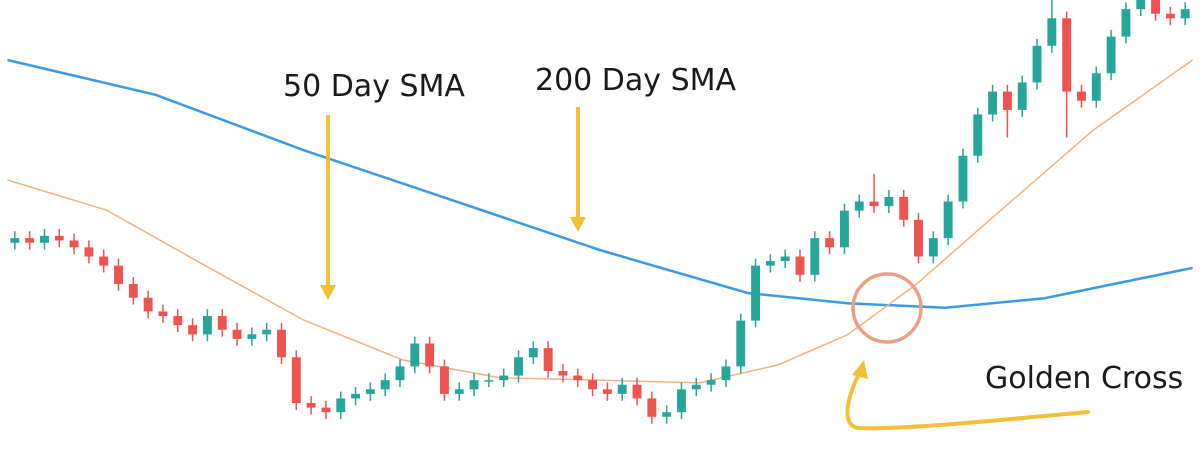 This screenshot has height=458, width=1200. I want to click on cross-marker, so click(887, 308).